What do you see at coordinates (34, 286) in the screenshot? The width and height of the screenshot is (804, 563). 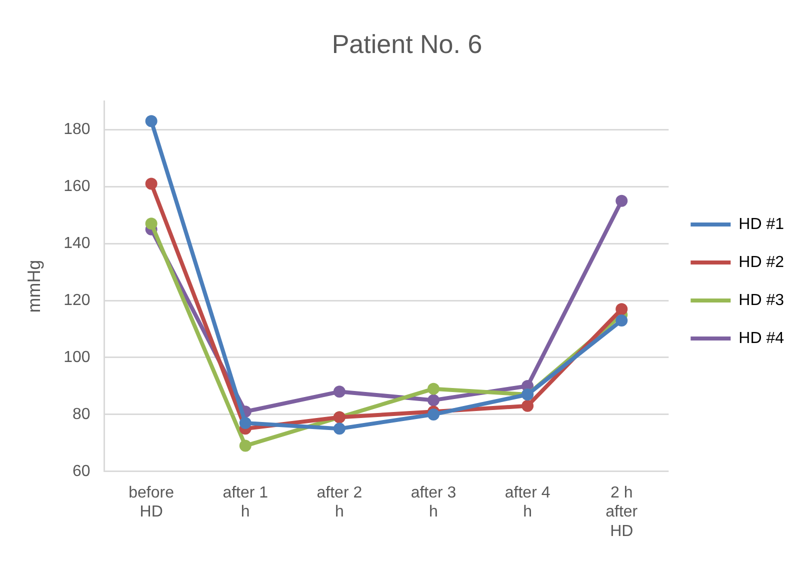 I see `y-axis-title: mmHg` at bounding box center [34, 286].